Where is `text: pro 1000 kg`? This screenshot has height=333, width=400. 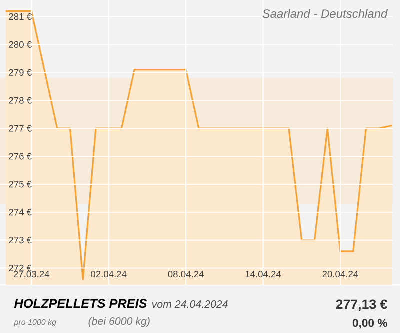 text: pro 1000 kg is located at coordinates (35, 323).